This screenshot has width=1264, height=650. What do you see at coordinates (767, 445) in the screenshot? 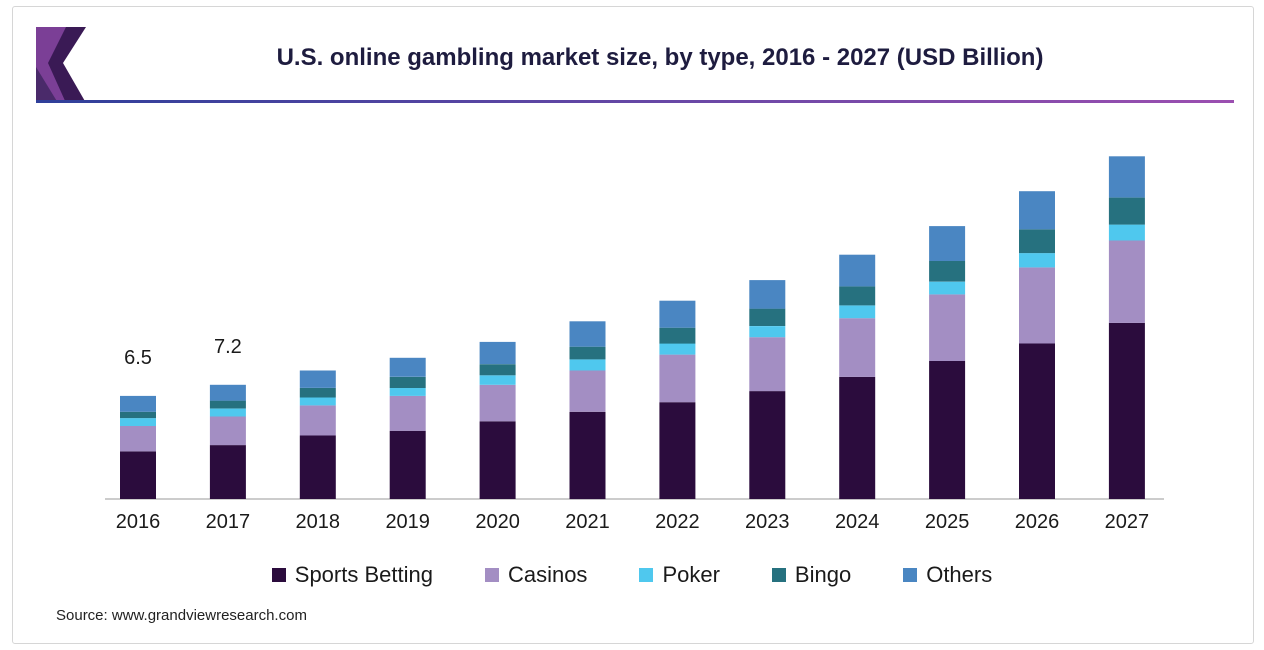
I see `bar-segment-sports-betting-2023` at bounding box center [767, 445].